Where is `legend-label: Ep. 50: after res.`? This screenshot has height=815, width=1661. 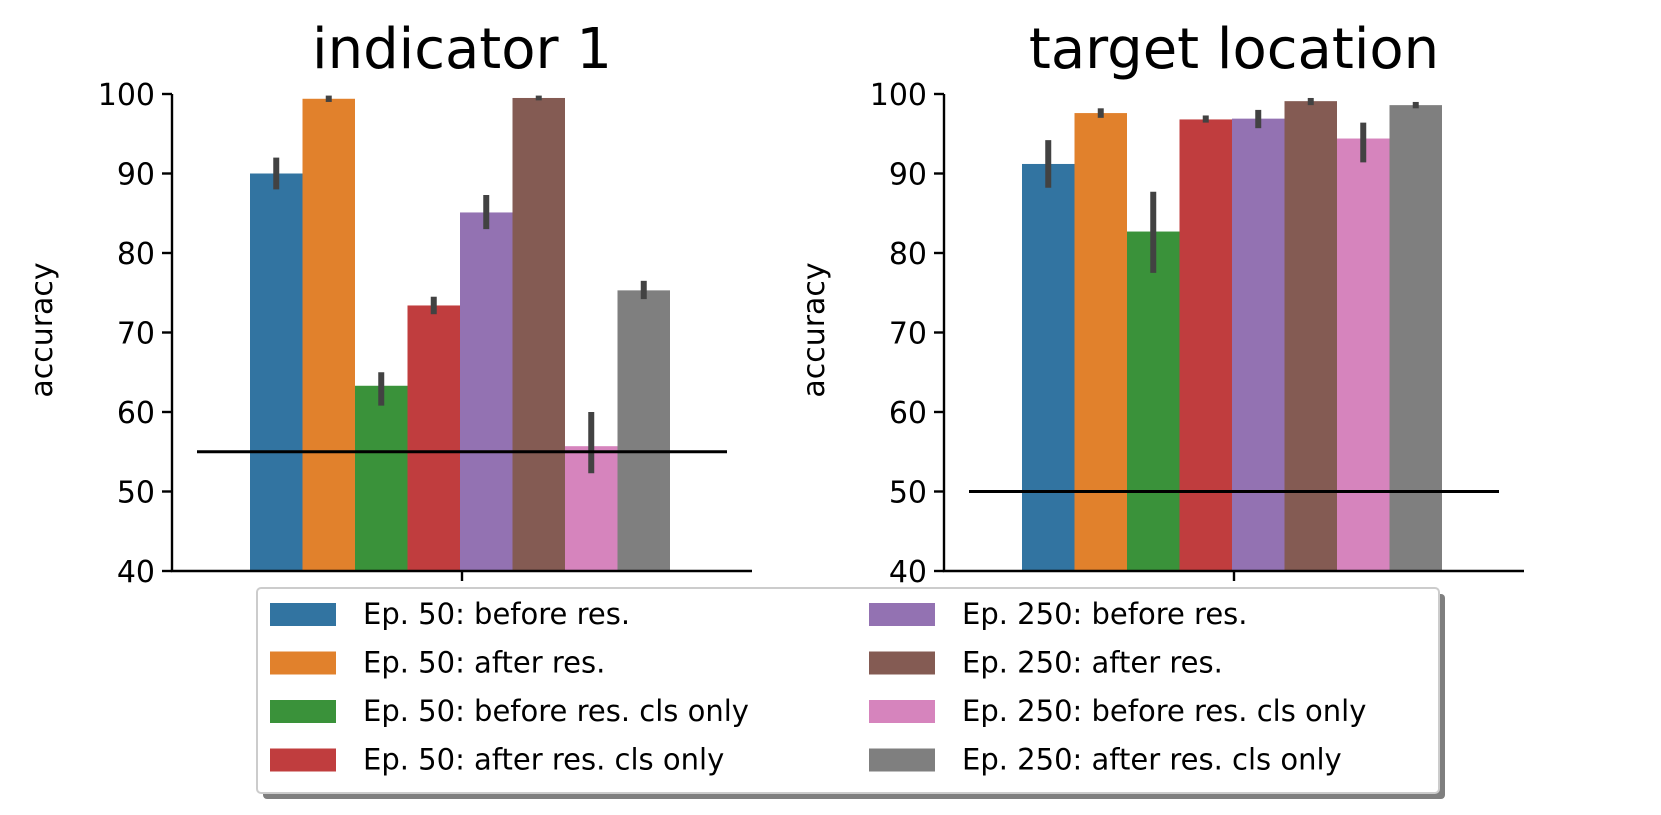
legend-label: Ep. 50: after res. is located at coordinates (484, 663).